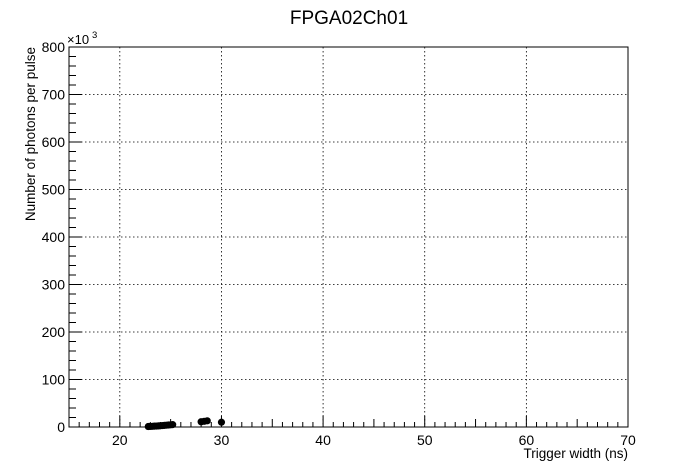  I want to click on x-tick-label: 70, so click(628, 440).